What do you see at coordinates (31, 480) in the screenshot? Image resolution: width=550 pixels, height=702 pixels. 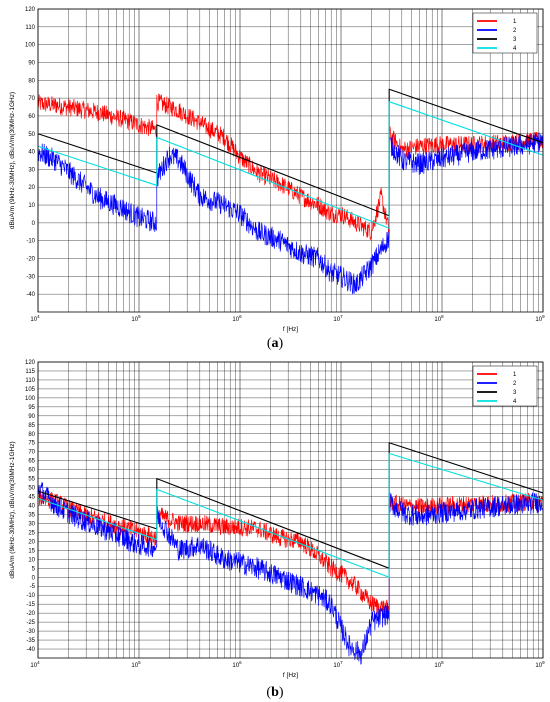 I see `chart-b-ytick-label: 55` at bounding box center [31, 480].